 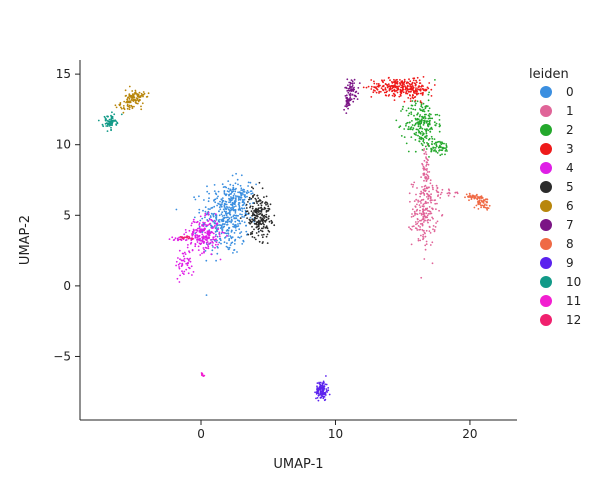 What do you see at coordinates (570, 168) in the screenshot?
I see `legend-label: 4` at bounding box center [570, 168].